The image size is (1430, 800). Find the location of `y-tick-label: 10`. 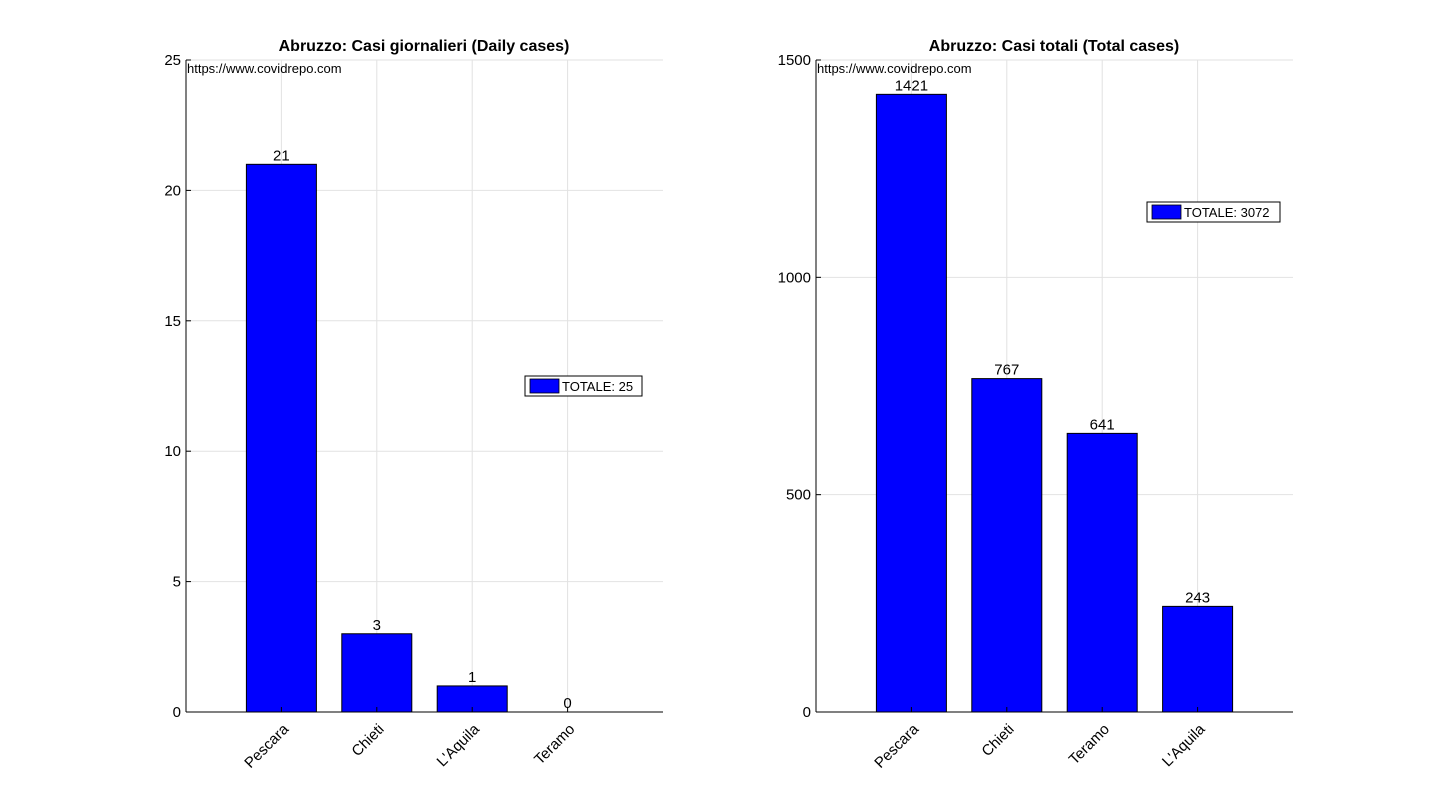

y-tick-label: 10 is located at coordinates (172, 451).